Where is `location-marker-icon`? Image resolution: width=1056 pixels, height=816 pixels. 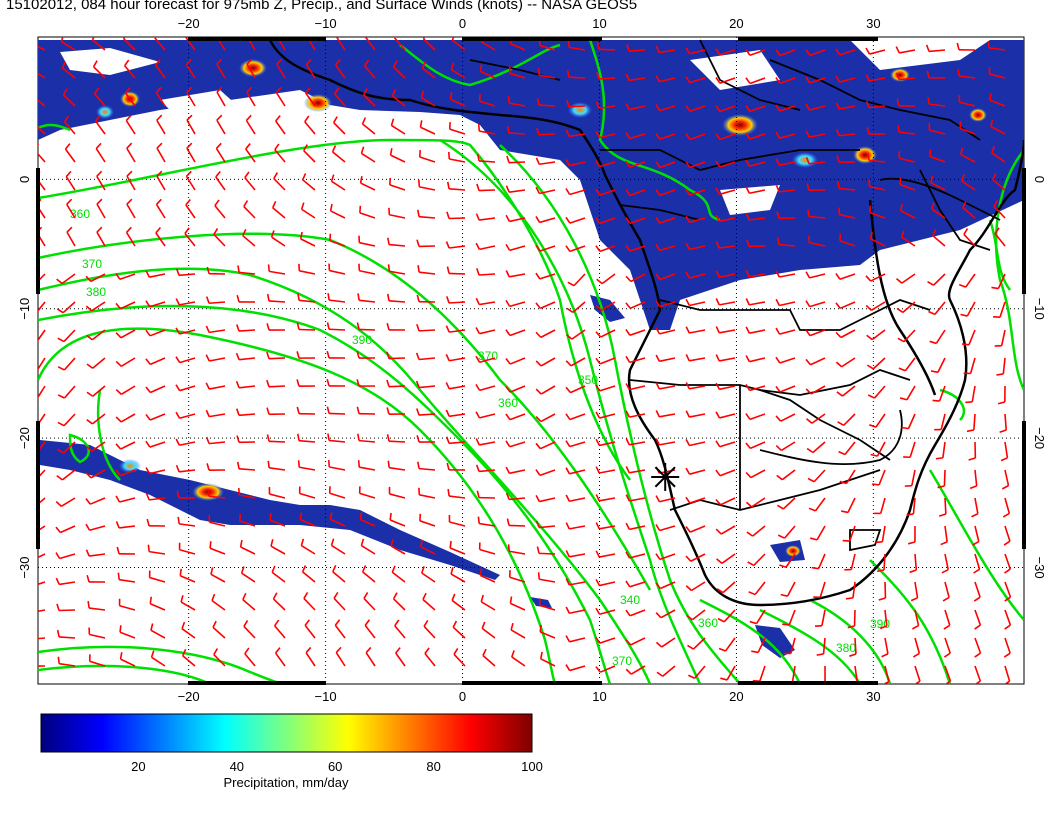
location-marker-icon is located at coordinates (665, 476).